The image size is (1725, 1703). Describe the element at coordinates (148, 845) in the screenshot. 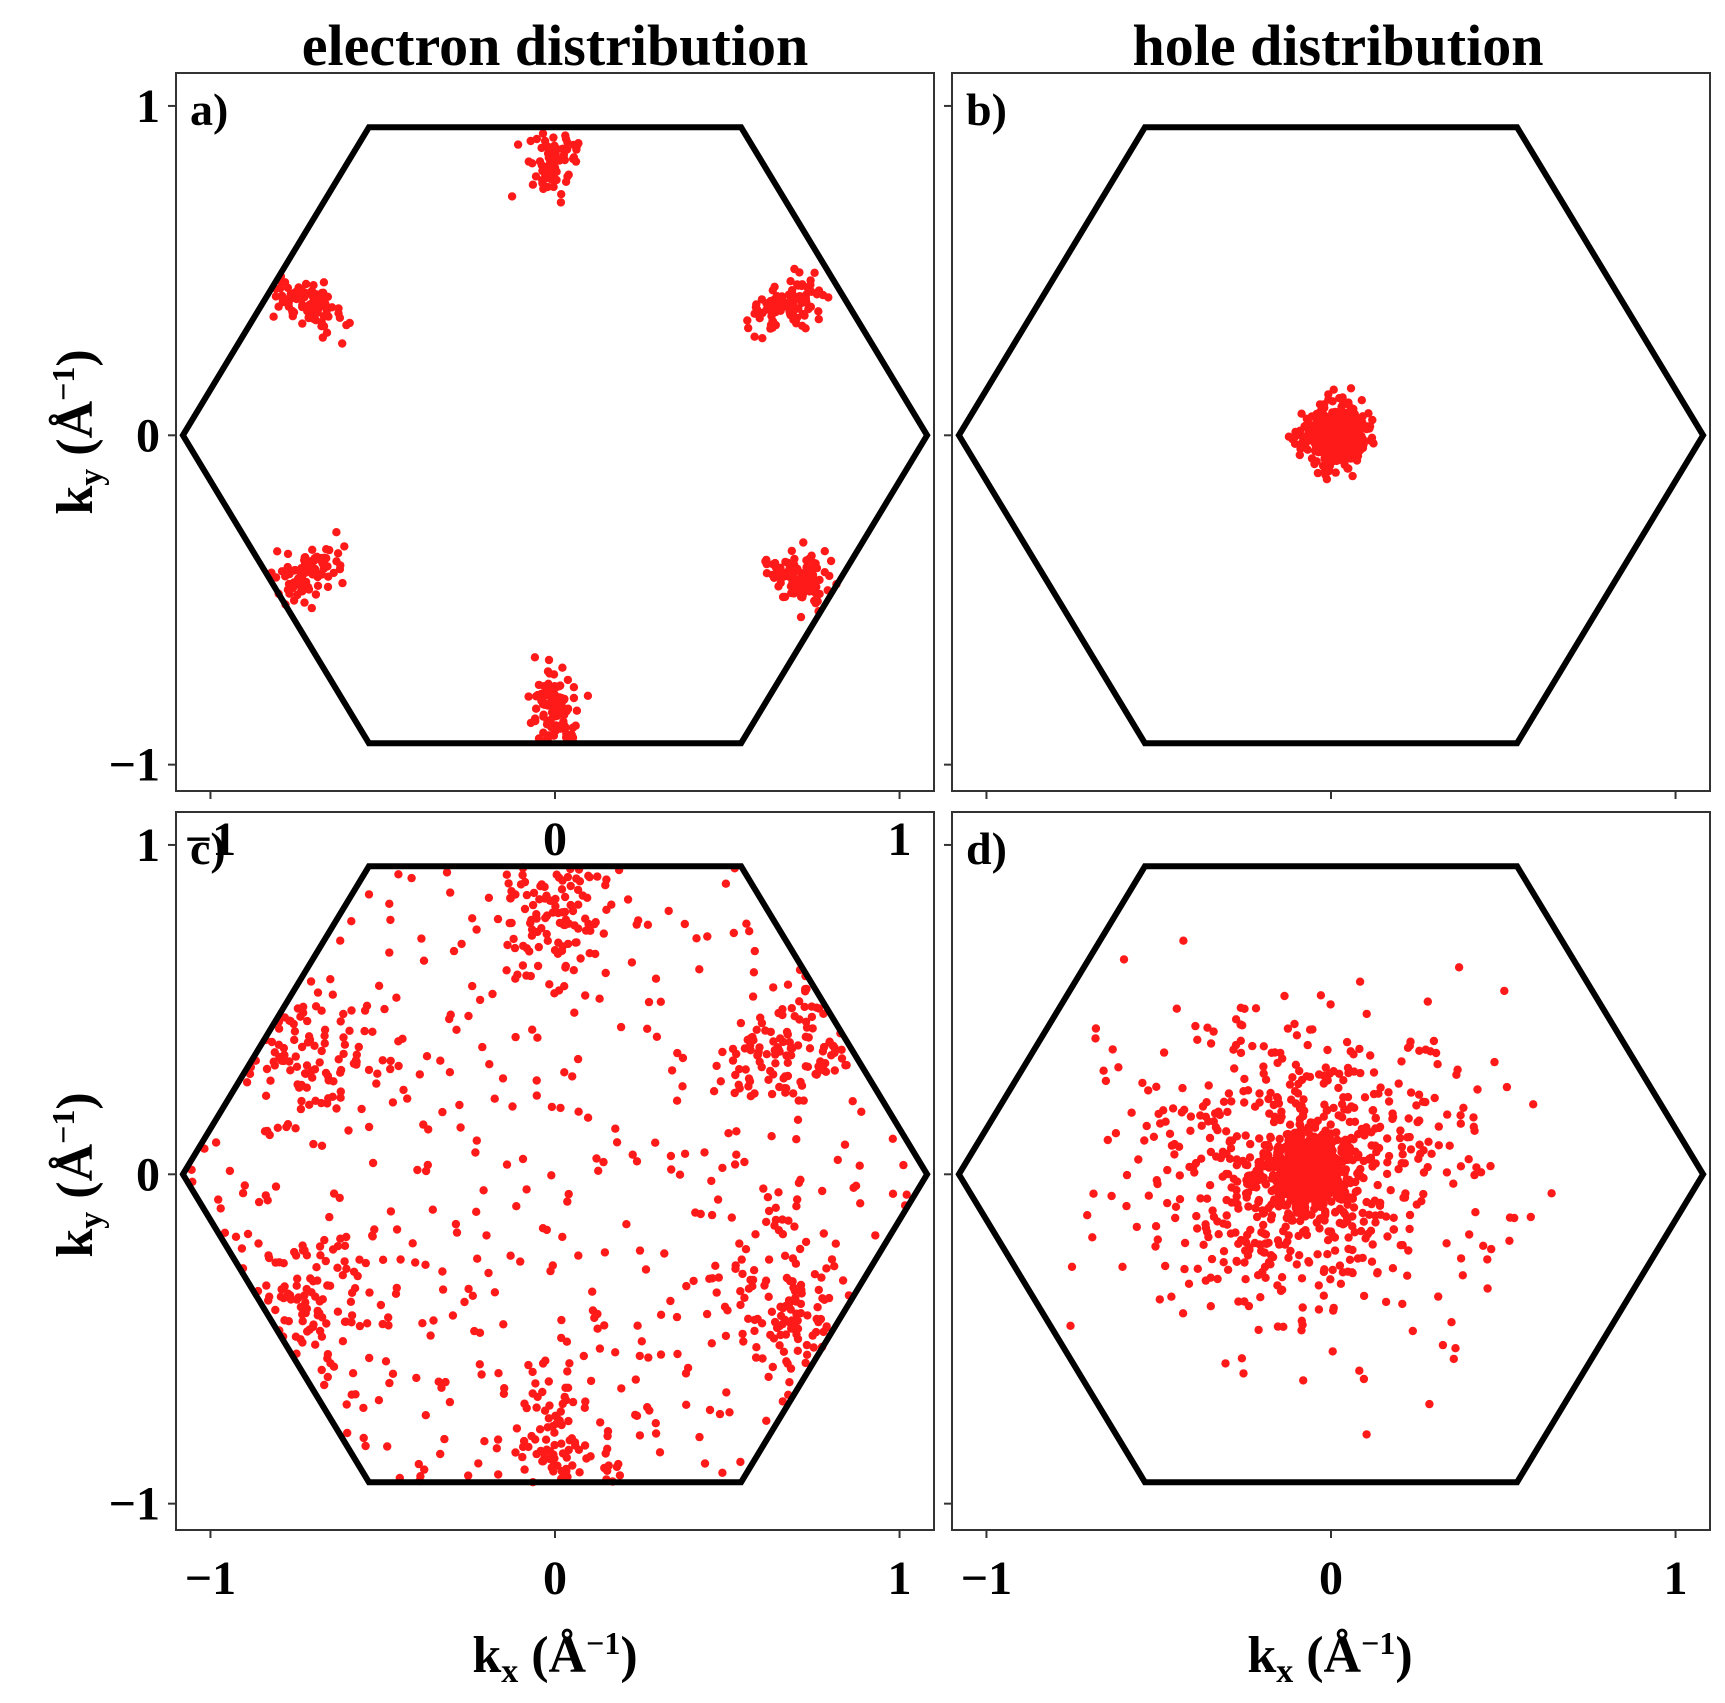

I see `y-tick-label: 1` at that location.